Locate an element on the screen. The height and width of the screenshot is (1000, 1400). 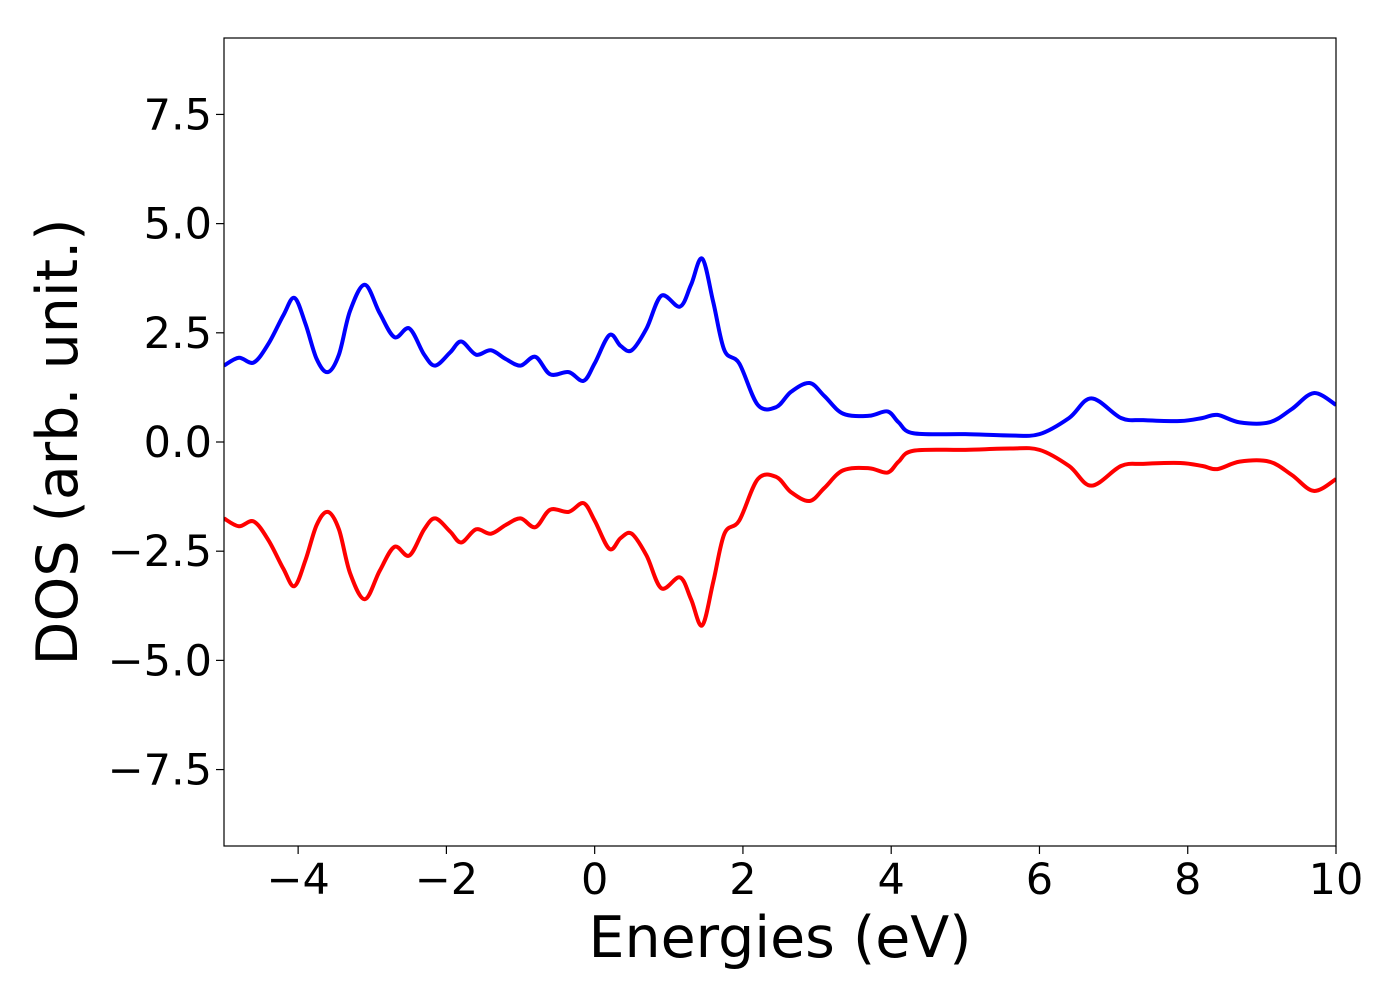
x-tick-label: 0 is located at coordinates (594, 880).